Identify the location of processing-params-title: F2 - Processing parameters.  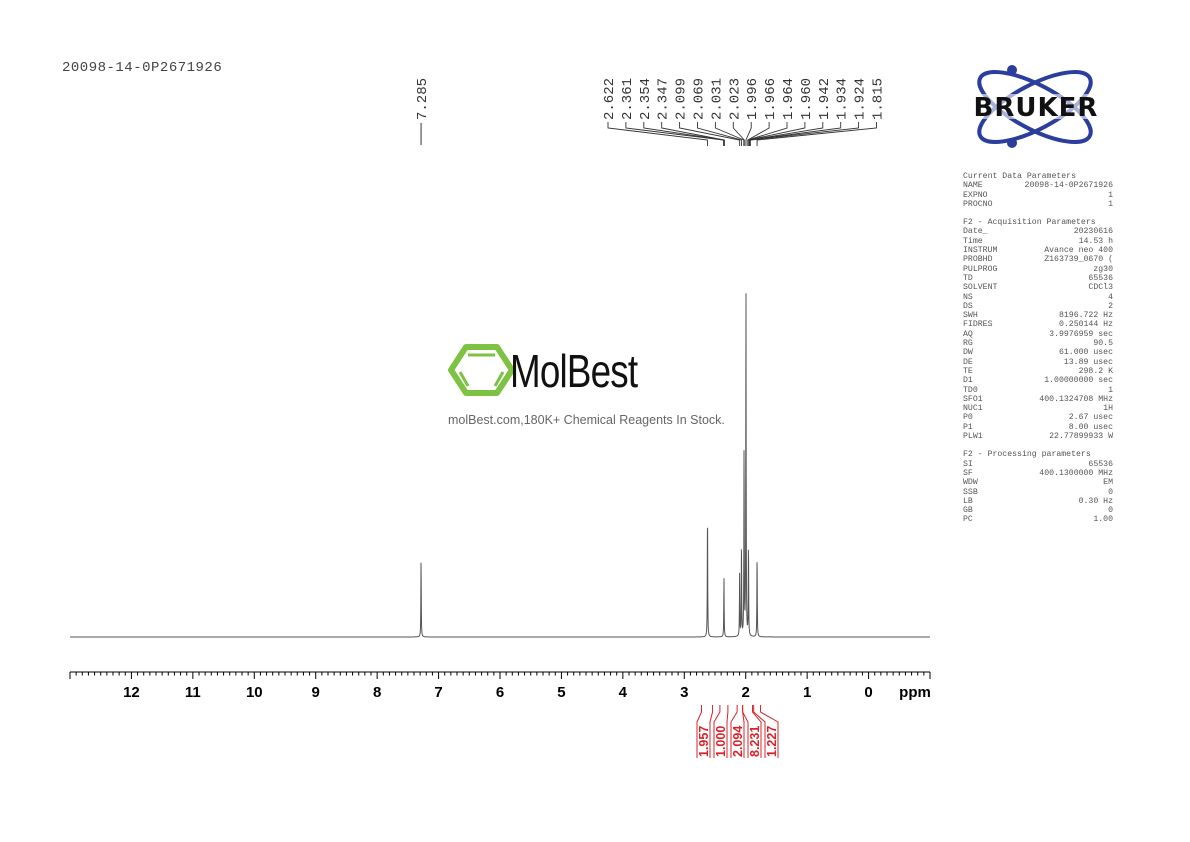
(1027, 455).